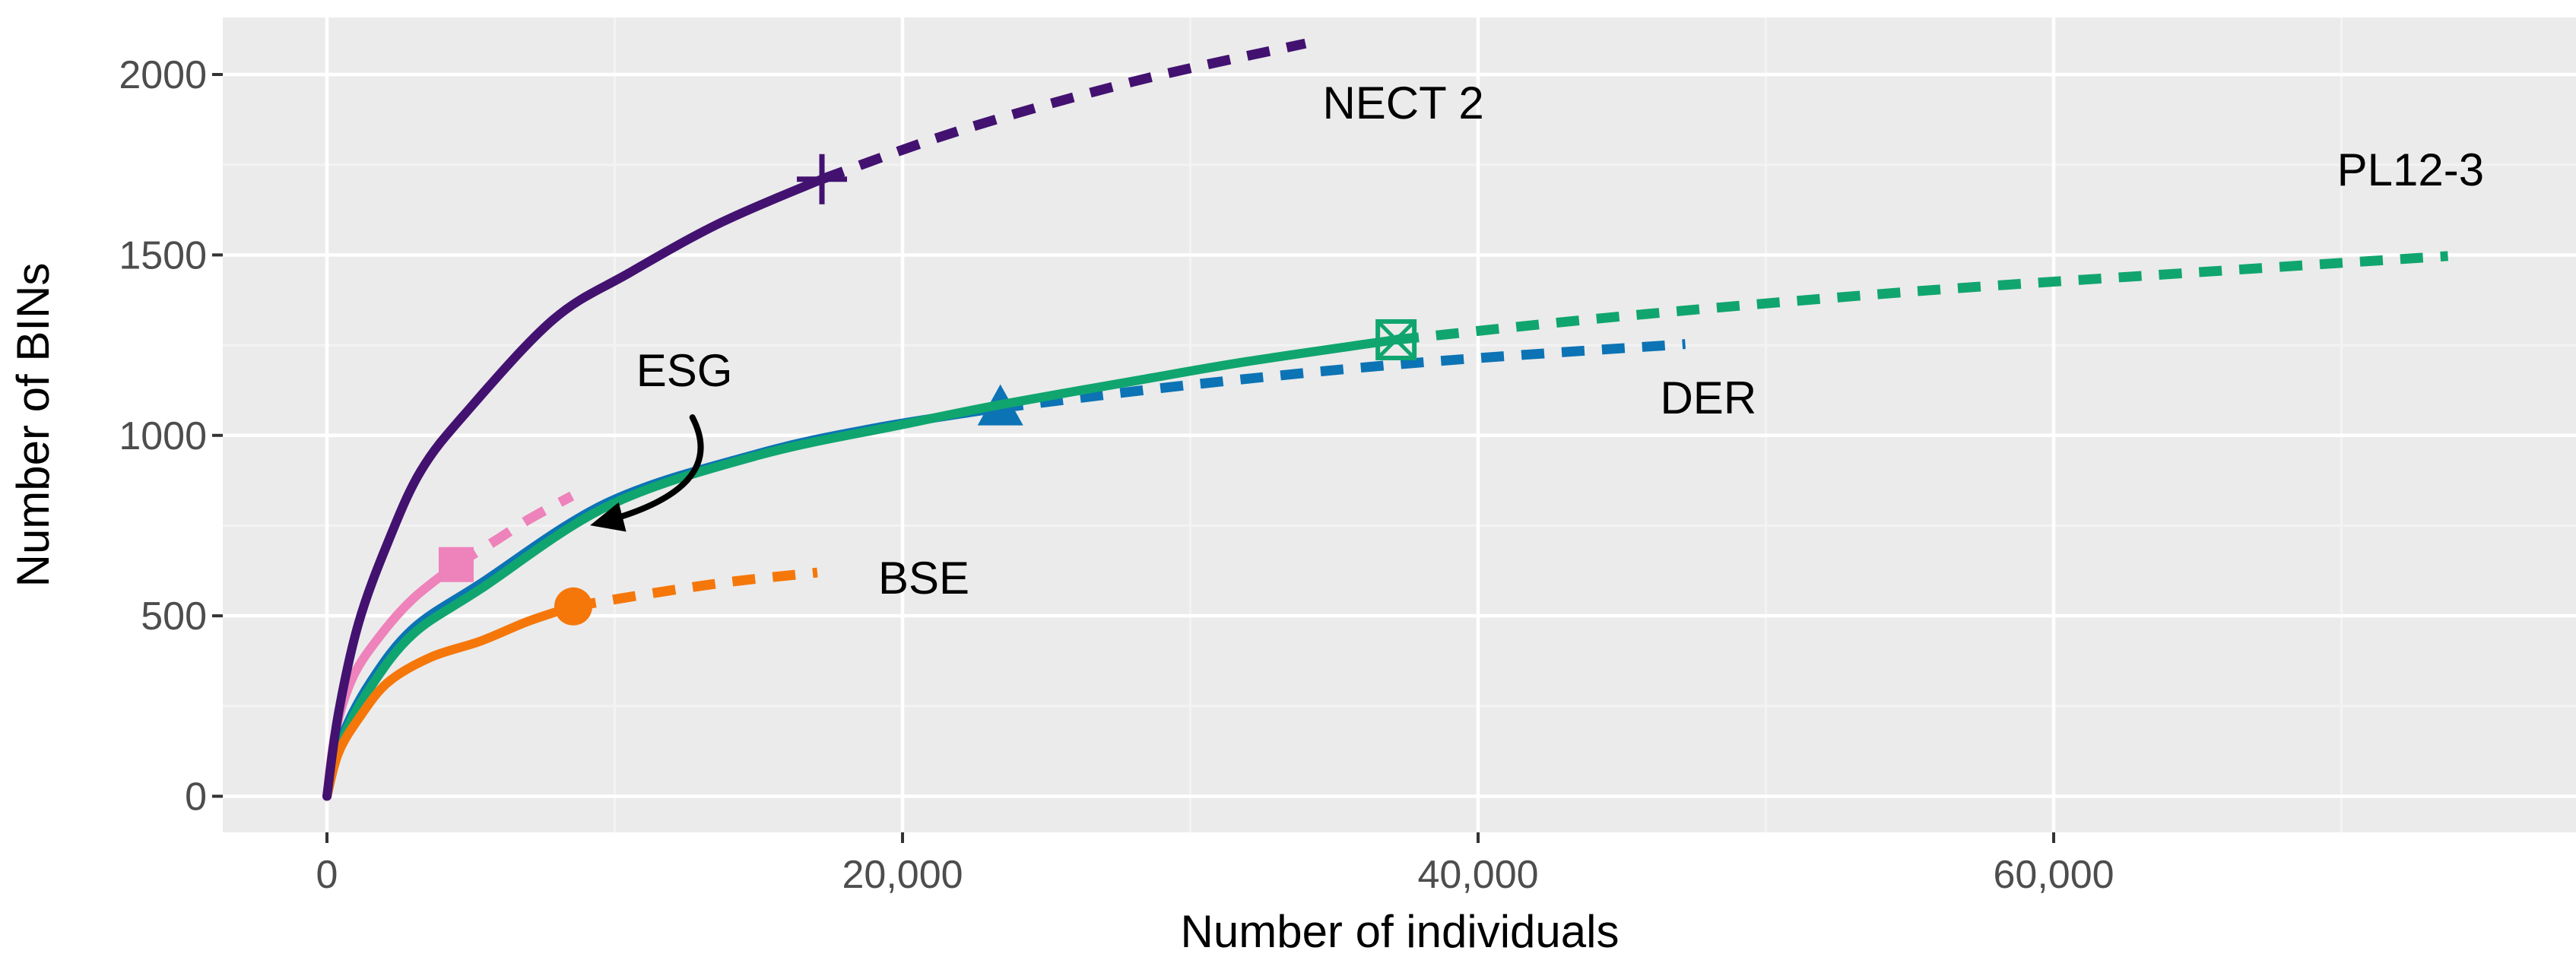  Describe the element at coordinates (34, 425) in the screenshot. I see `y-axis-title: Number of BINs` at that location.